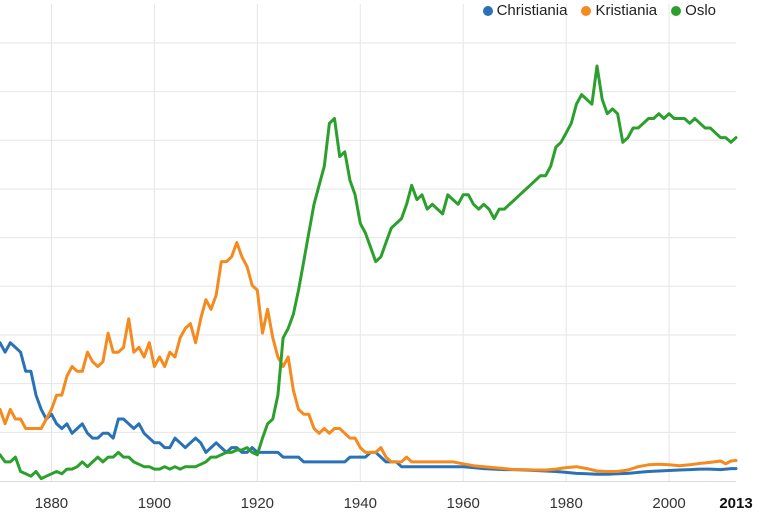 The height and width of the screenshot is (531, 768). What do you see at coordinates (626, 10) in the screenshot?
I see `legend-label-kristiania: Kristiania` at bounding box center [626, 10].